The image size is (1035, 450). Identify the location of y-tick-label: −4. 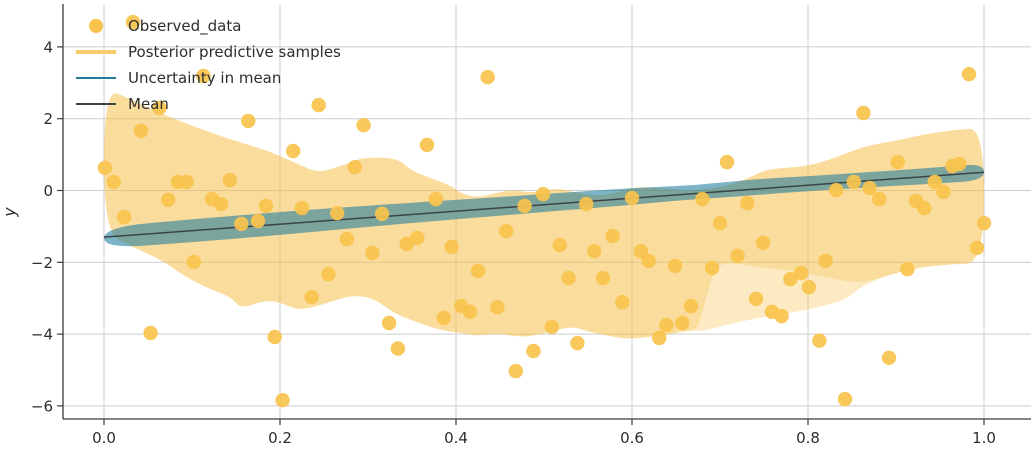
(42, 335).